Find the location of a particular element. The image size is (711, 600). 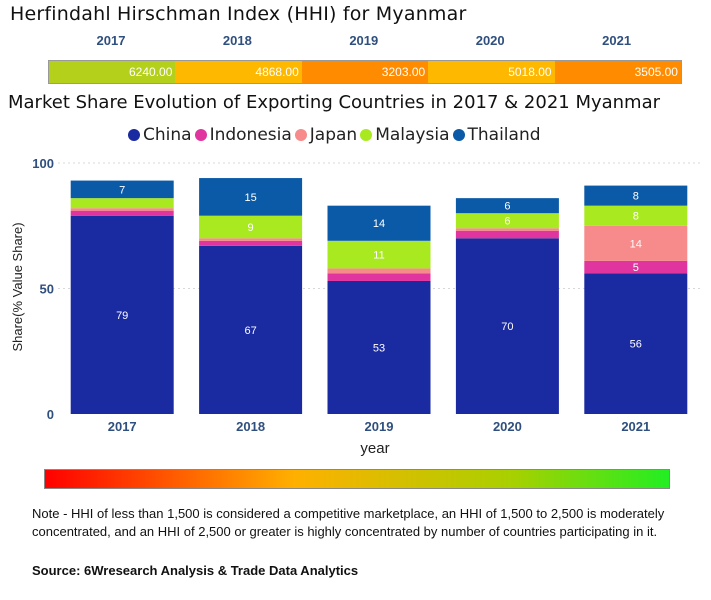

bar-malaysia-2020 is located at coordinates (507, 221).